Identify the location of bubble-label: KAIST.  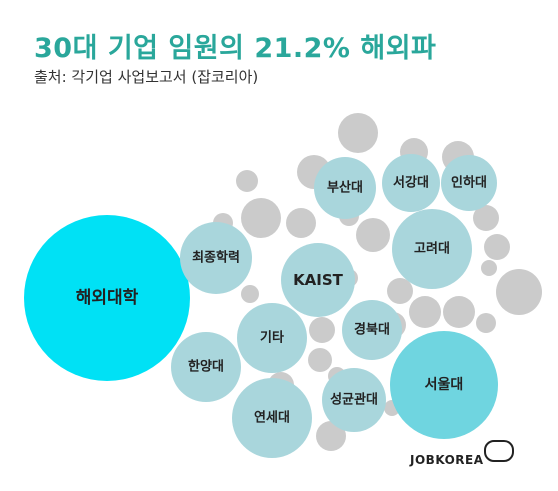
(318, 280).